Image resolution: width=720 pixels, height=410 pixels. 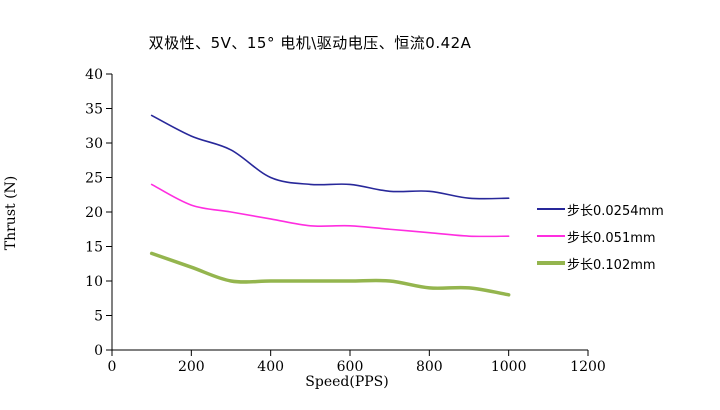 I want to click on chart-title: 双极性、5V、15° 电机\驱动电压、恒流0.42A, so click(x=310, y=43).